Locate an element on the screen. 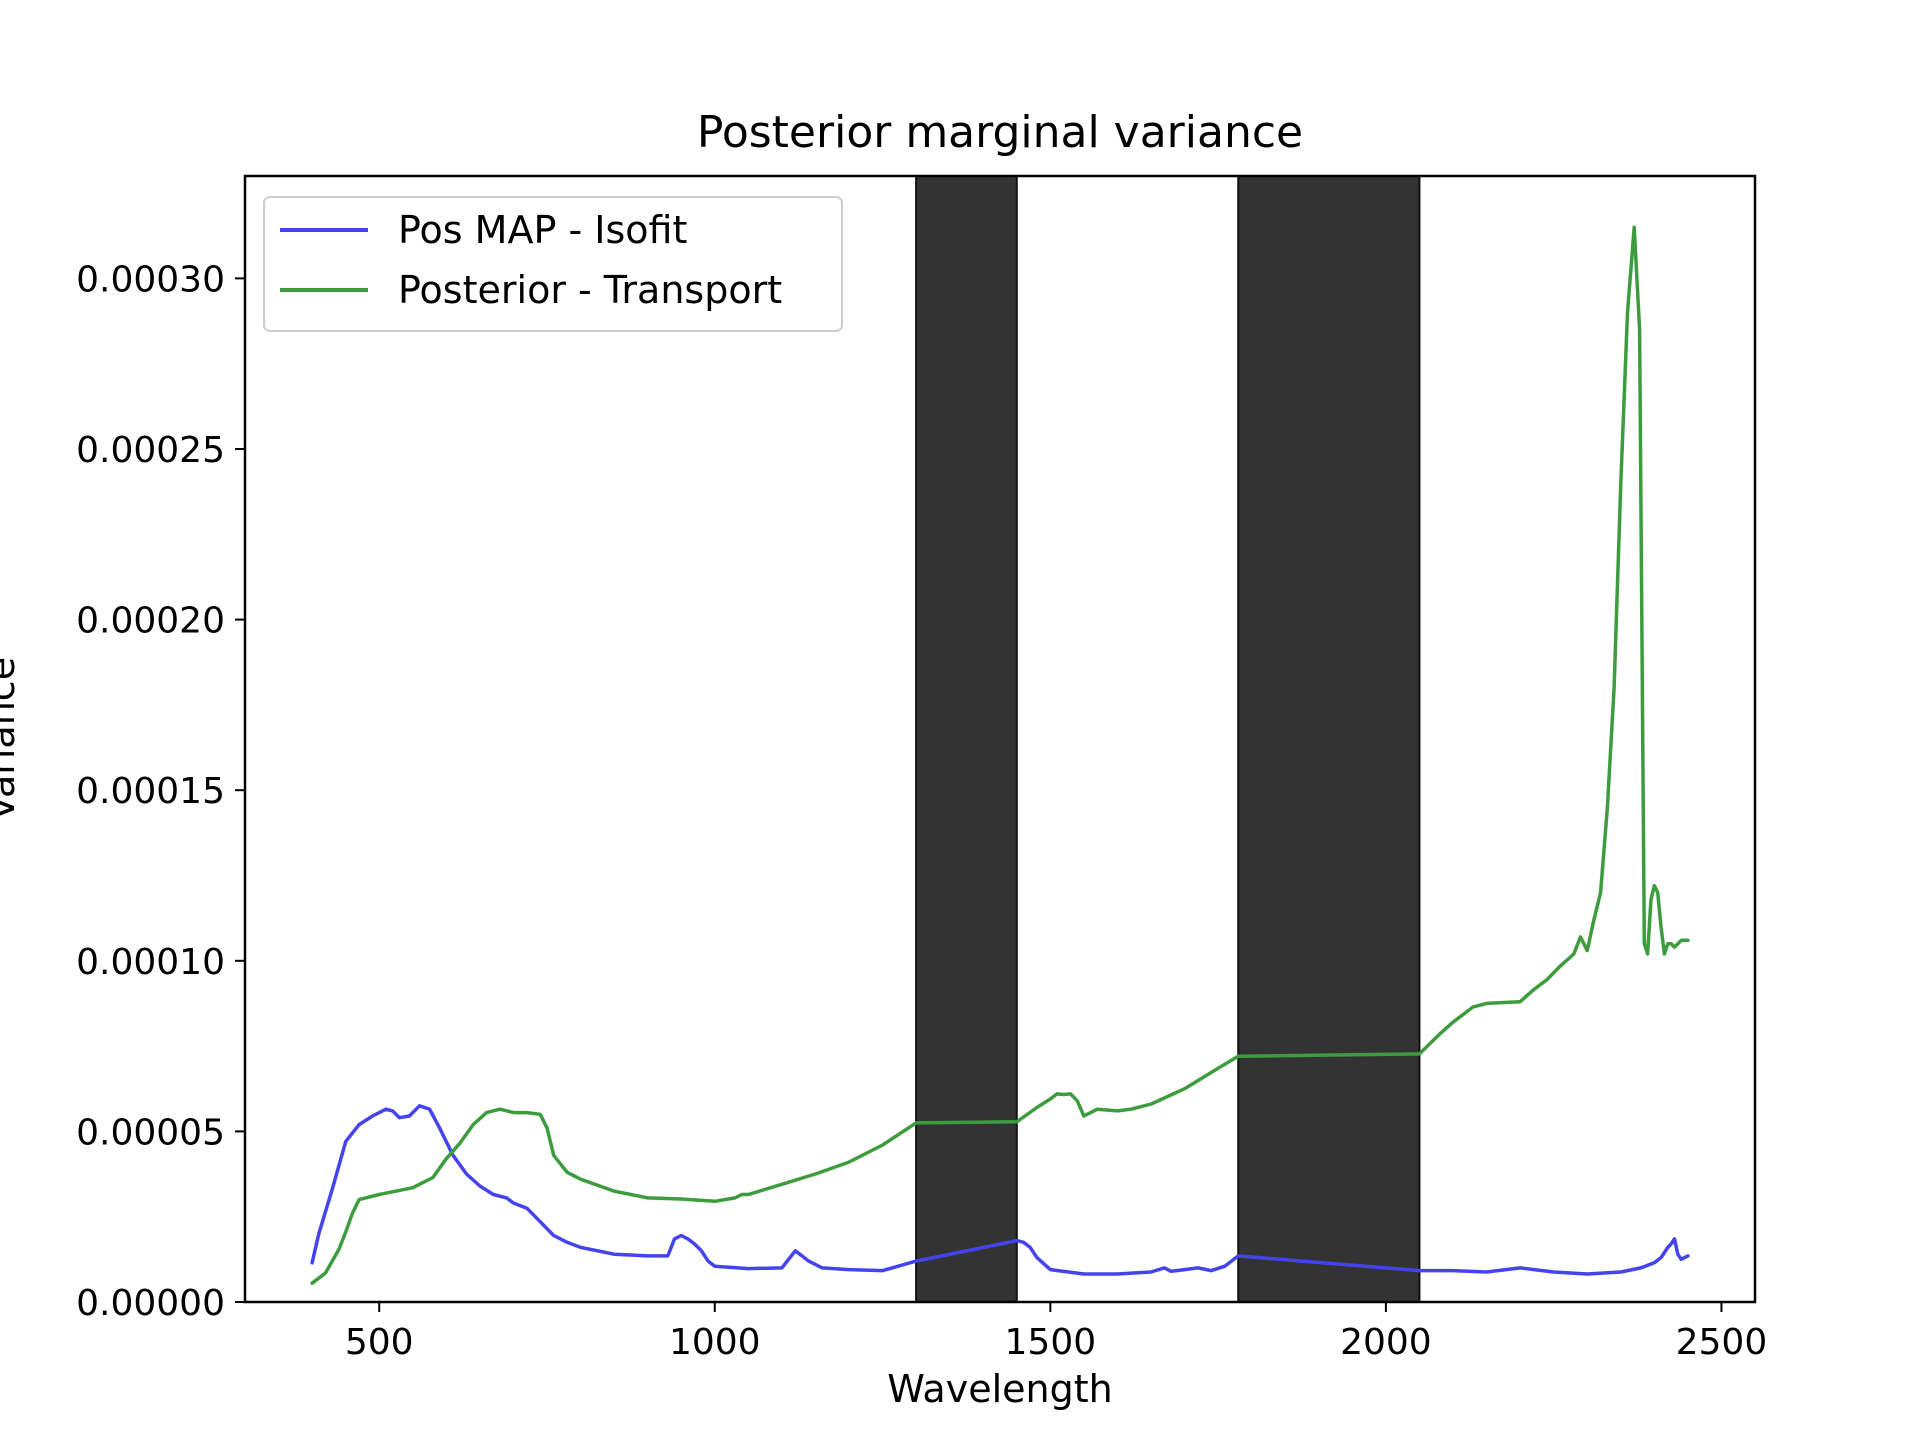  y-tick-label: 0.00030 is located at coordinates (150, 279).